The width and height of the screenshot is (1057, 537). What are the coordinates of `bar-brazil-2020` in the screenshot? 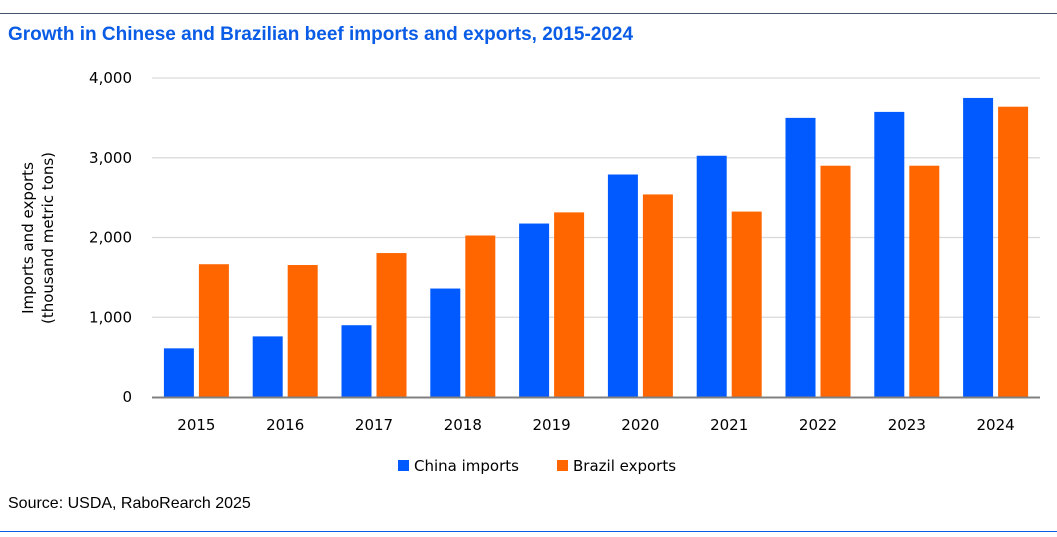 It's located at (657, 295).